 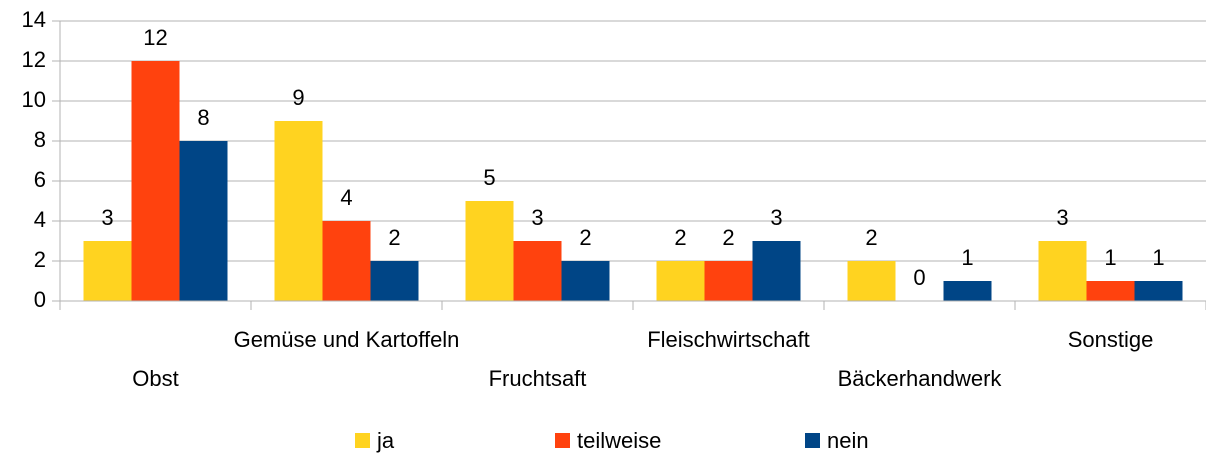 What do you see at coordinates (1111, 339) in the screenshot?
I see `x-tick-label: Sonstige` at bounding box center [1111, 339].